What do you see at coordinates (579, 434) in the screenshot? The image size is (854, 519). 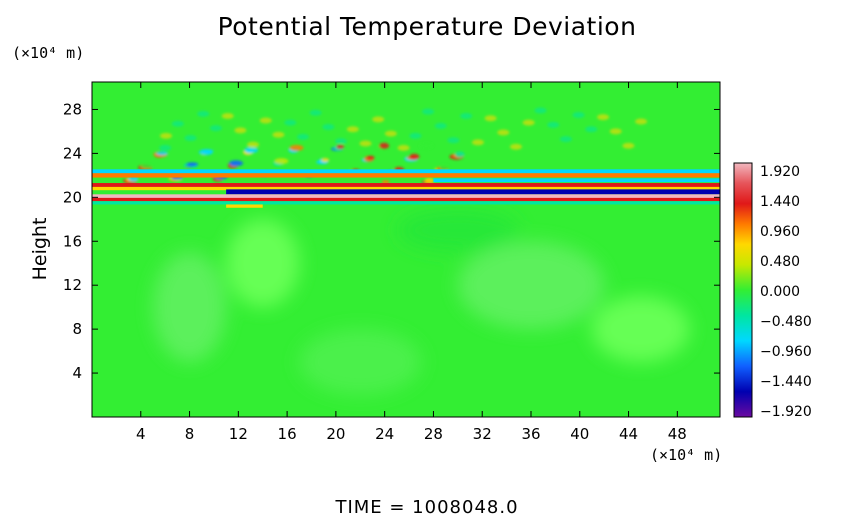 I see `x-tick-label: 40` at bounding box center [579, 434].